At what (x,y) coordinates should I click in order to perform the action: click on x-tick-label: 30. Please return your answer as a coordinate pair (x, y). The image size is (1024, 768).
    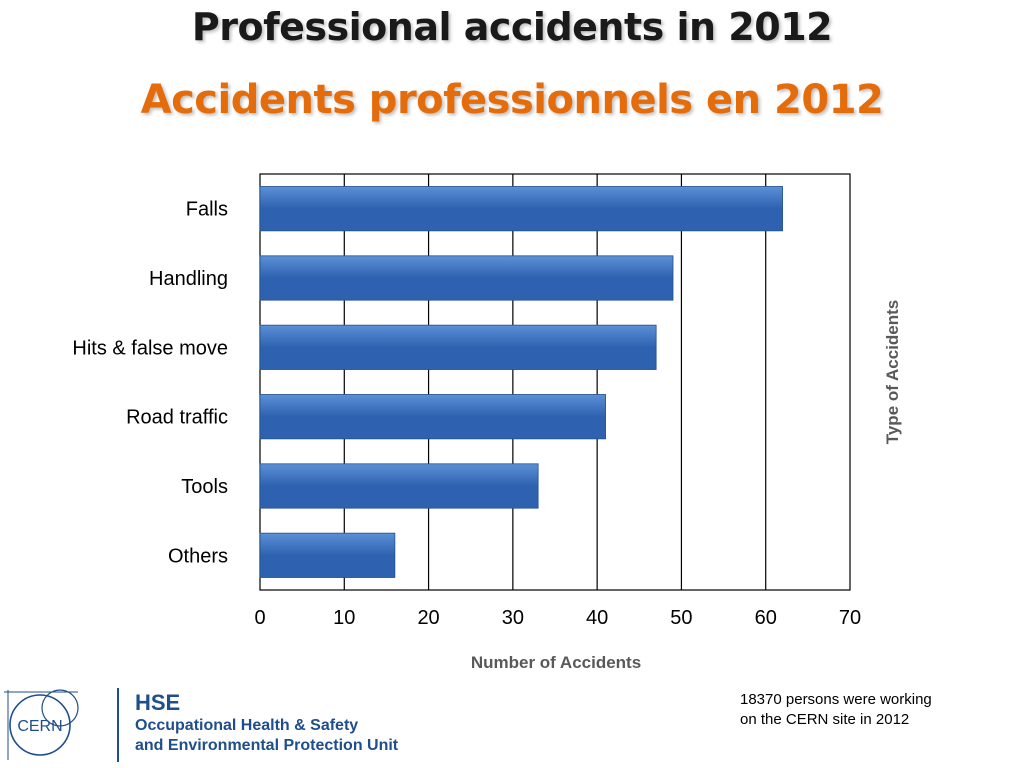
    Looking at the image, I should click on (513, 618).